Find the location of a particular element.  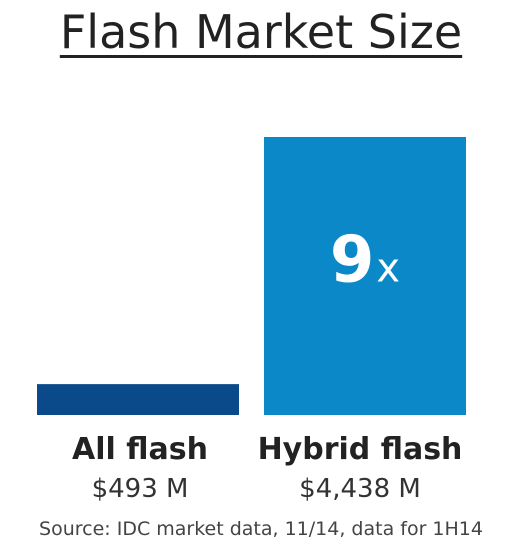

multiplier-annotation: 9x is located at coordinates (365, 261).